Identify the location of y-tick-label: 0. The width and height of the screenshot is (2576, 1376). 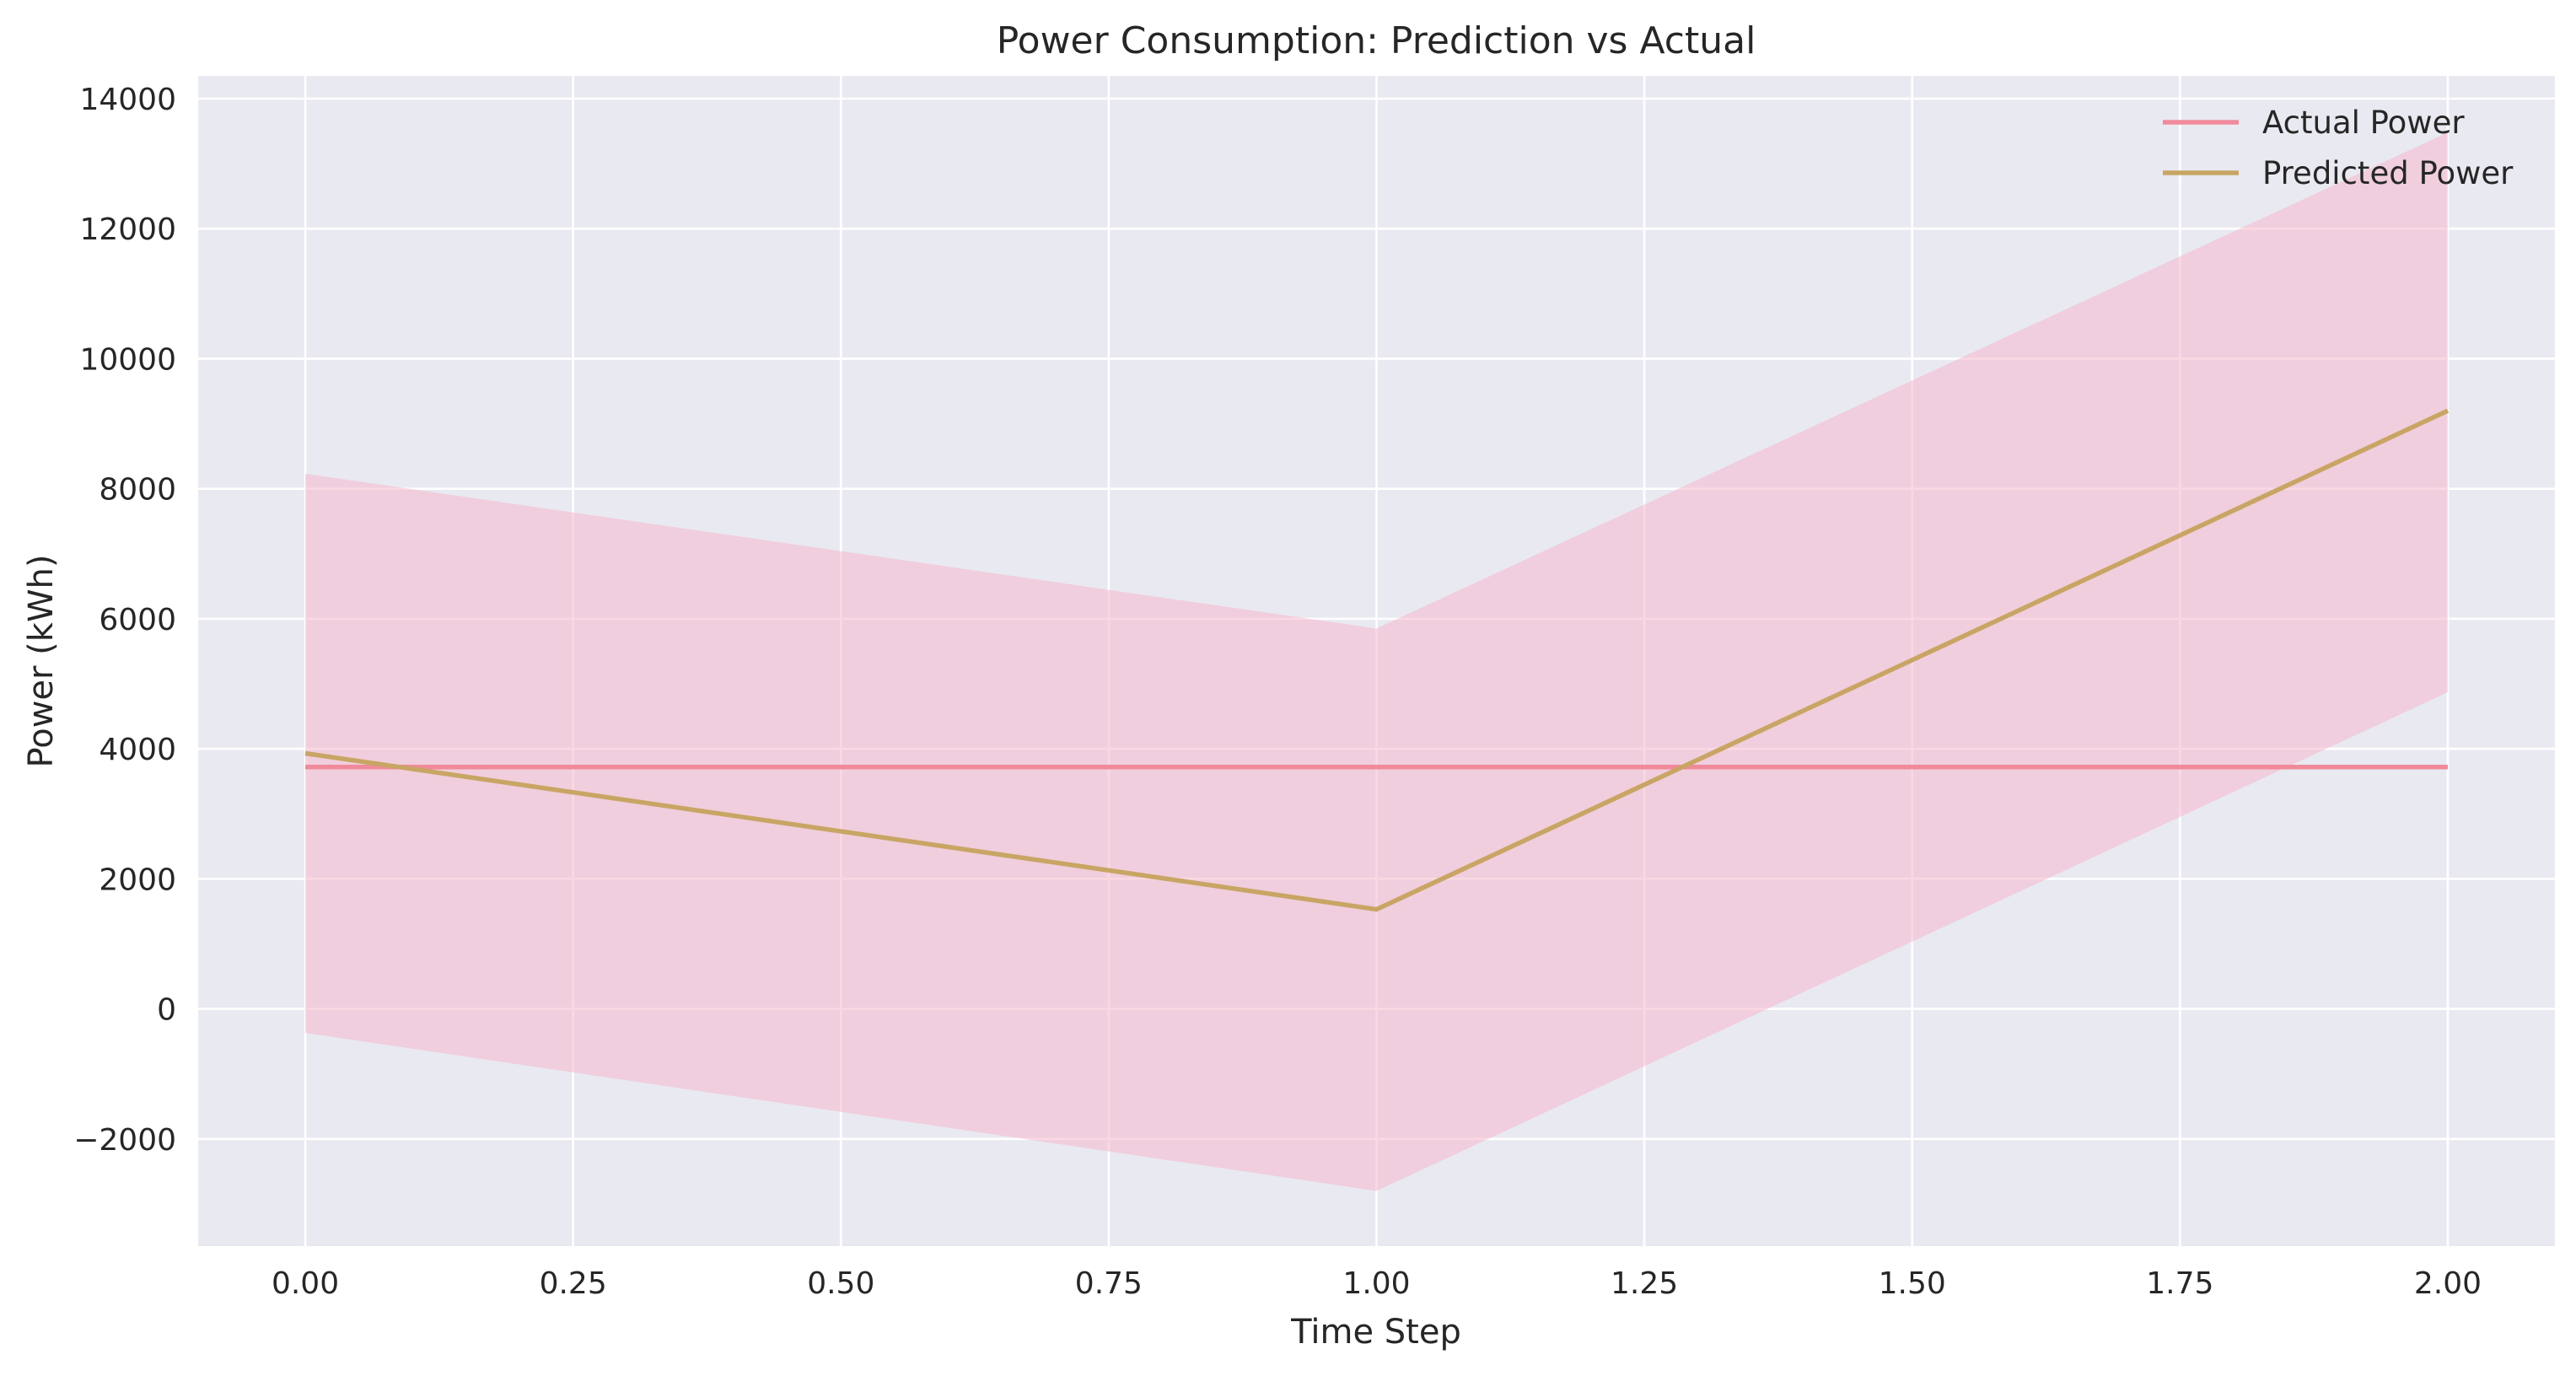
(166, 1010).